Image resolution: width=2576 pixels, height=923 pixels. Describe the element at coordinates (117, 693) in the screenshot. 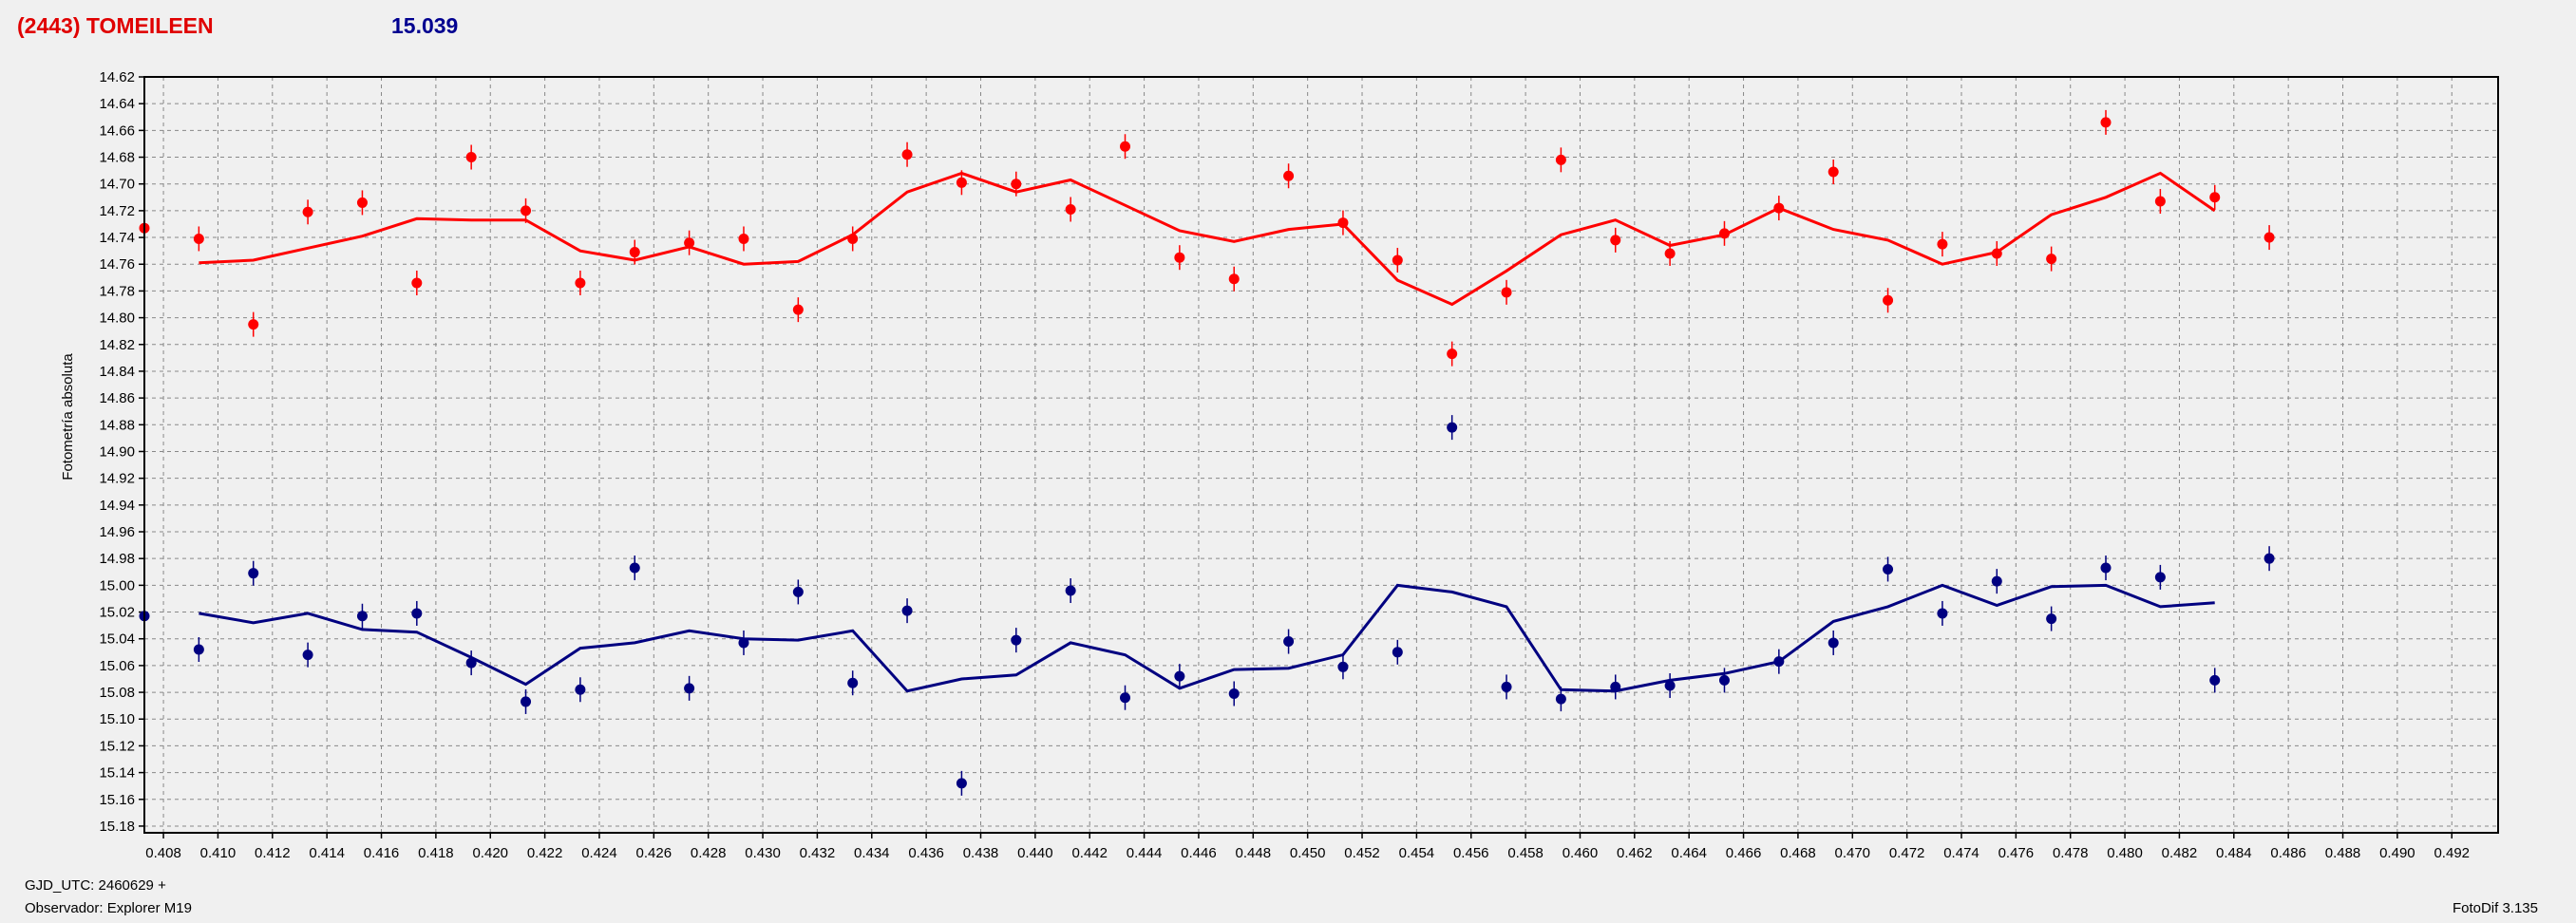

I see `y-tick-label: 15.08` at that location.